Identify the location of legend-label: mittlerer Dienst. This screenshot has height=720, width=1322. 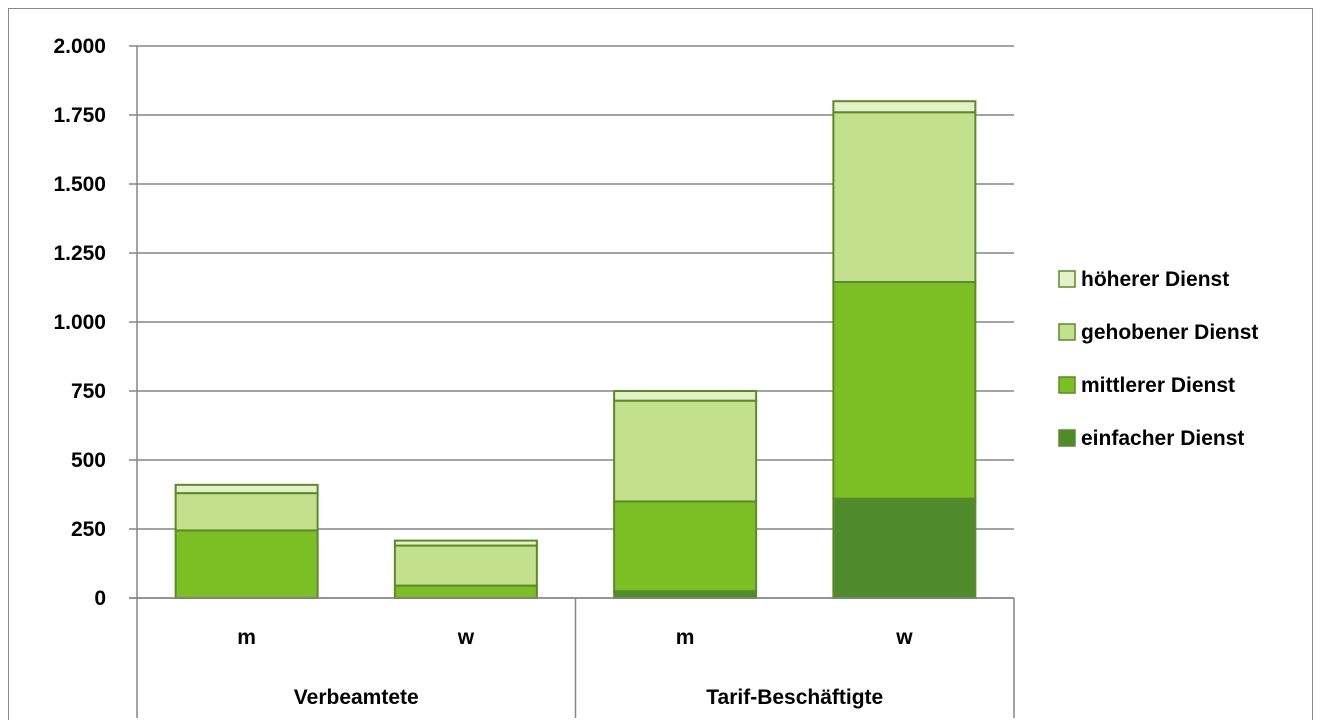
(1158, 385).